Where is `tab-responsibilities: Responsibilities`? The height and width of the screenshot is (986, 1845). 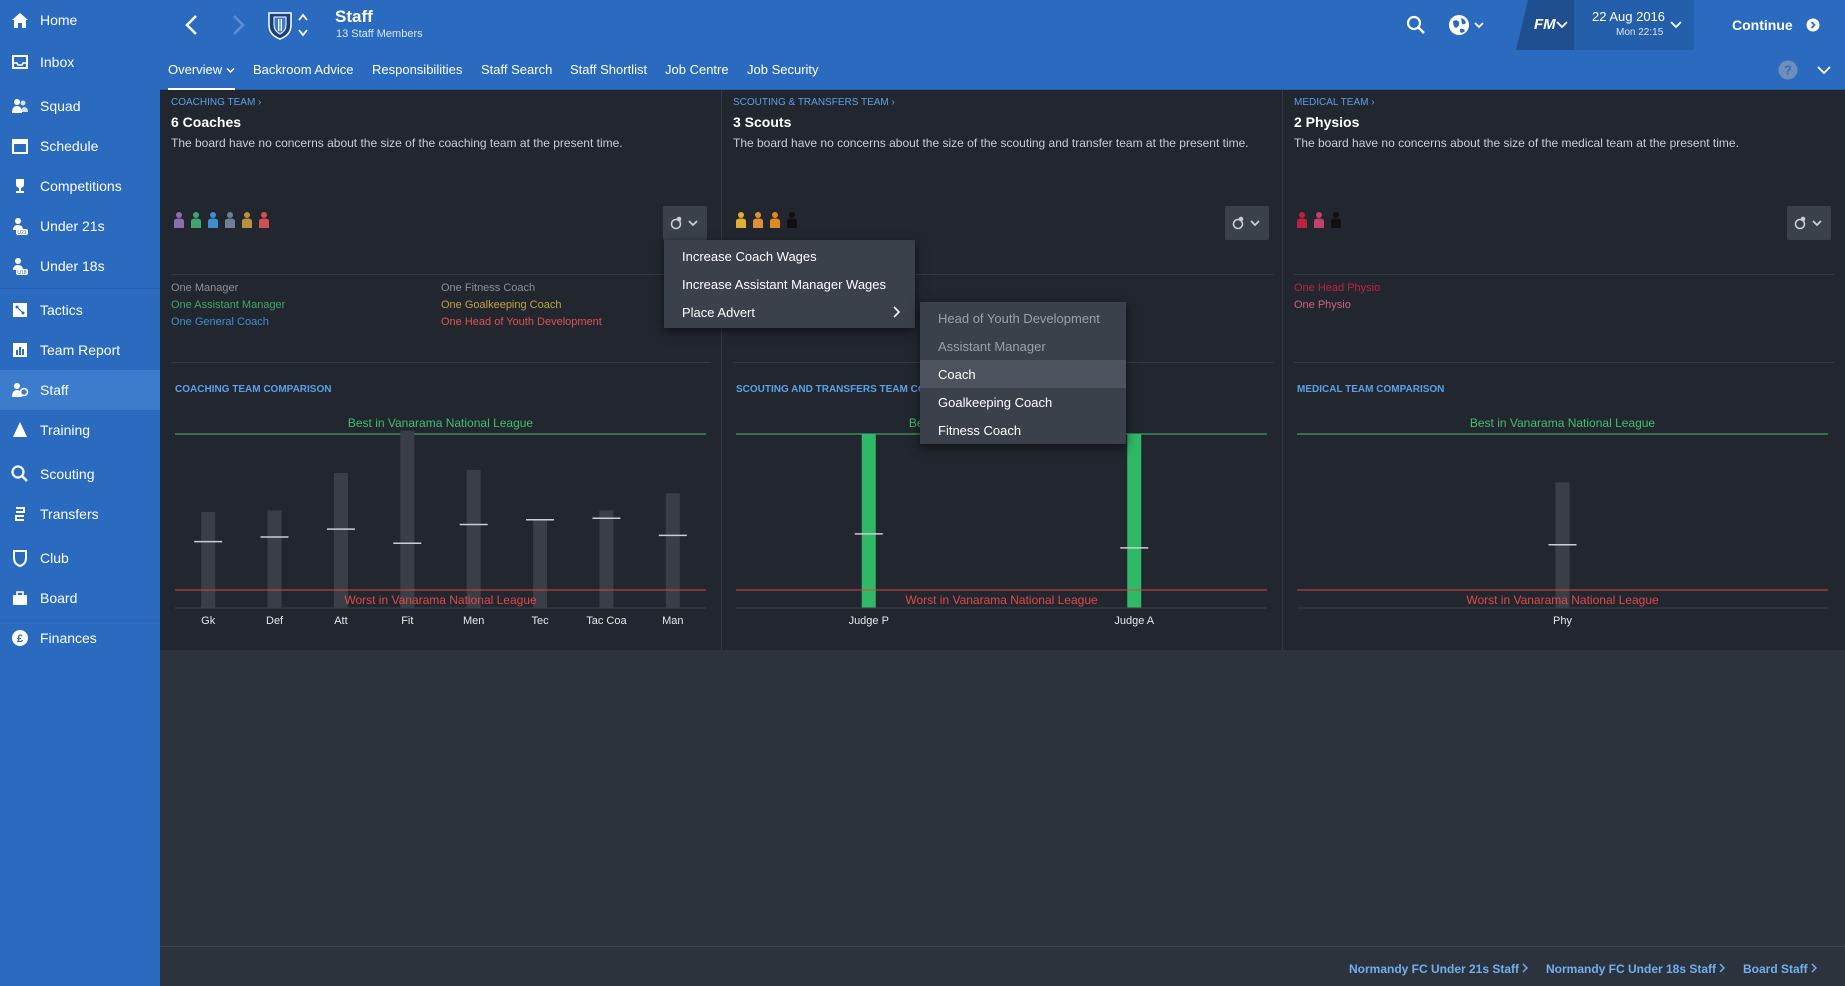 tab-responsibilities: Responsibilities is located at coordinates (417, 69).